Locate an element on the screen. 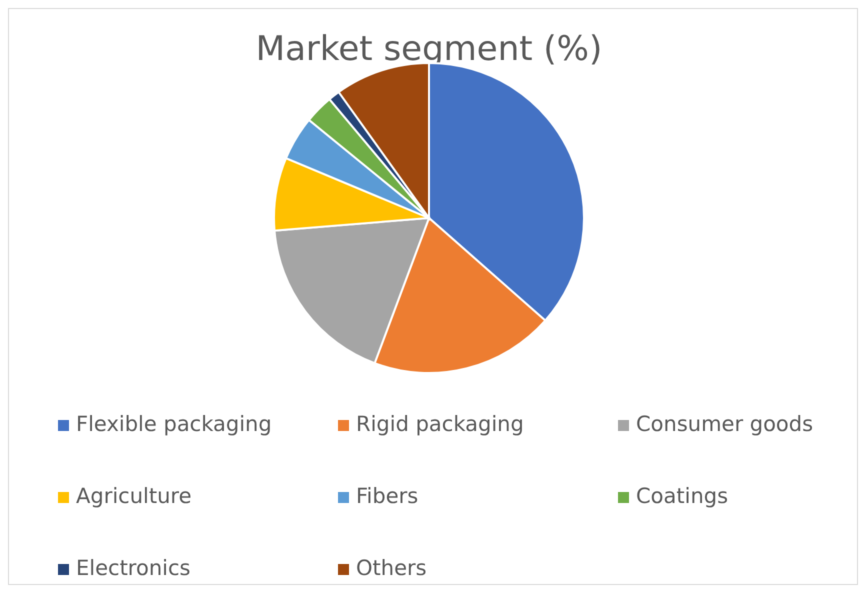 The height and width of the screenshot is (593, 866). chart-title: Market segment (%) is located at coordinates (429, 49).